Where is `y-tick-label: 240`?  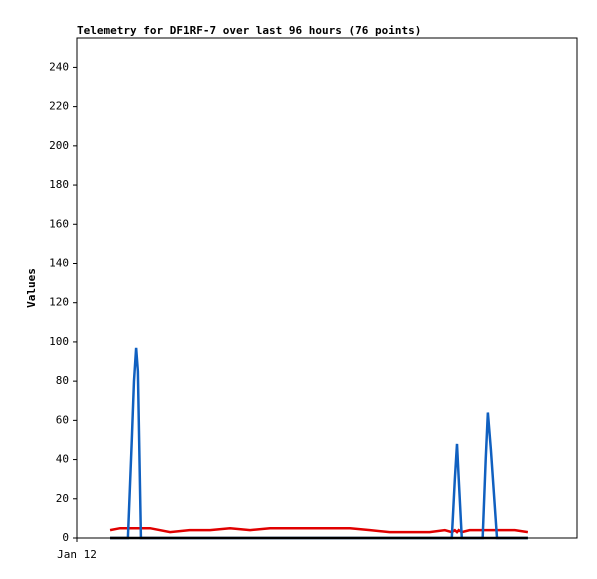
y-tick-label: 240 is located at coordinates (59, 66).